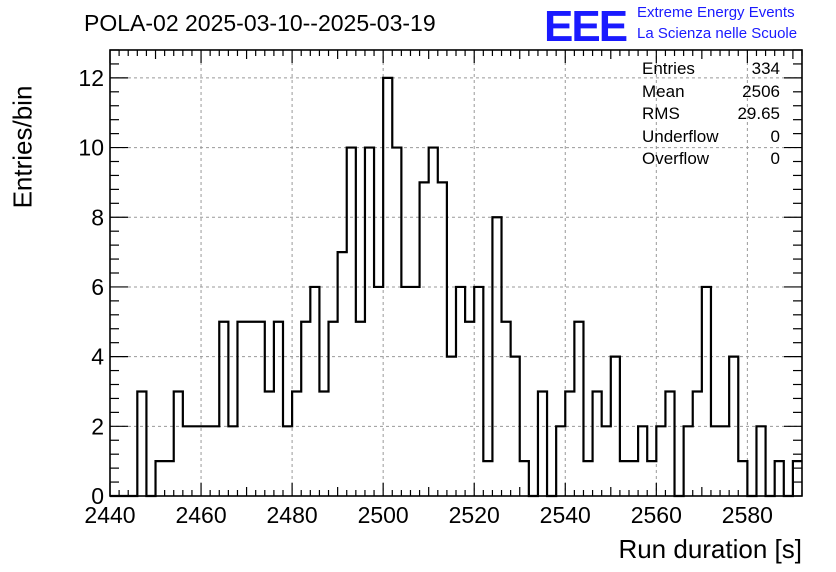  What do you see at coordinates (97, 217) in the screenshot?
I see `y-tick-label: 8` at bounding box center [97, 217].